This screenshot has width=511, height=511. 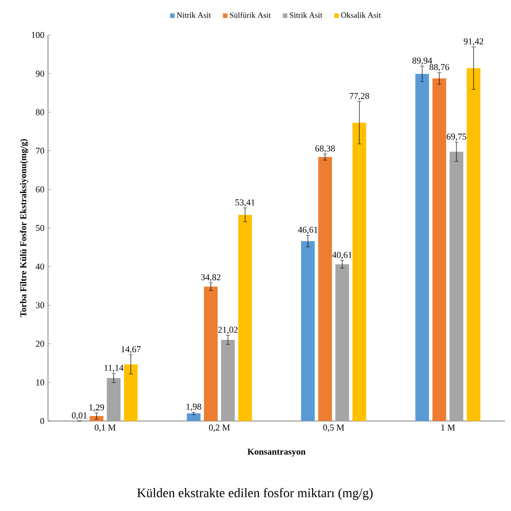 I want to click on data-label: 0,01, so click(x=79, y=416).